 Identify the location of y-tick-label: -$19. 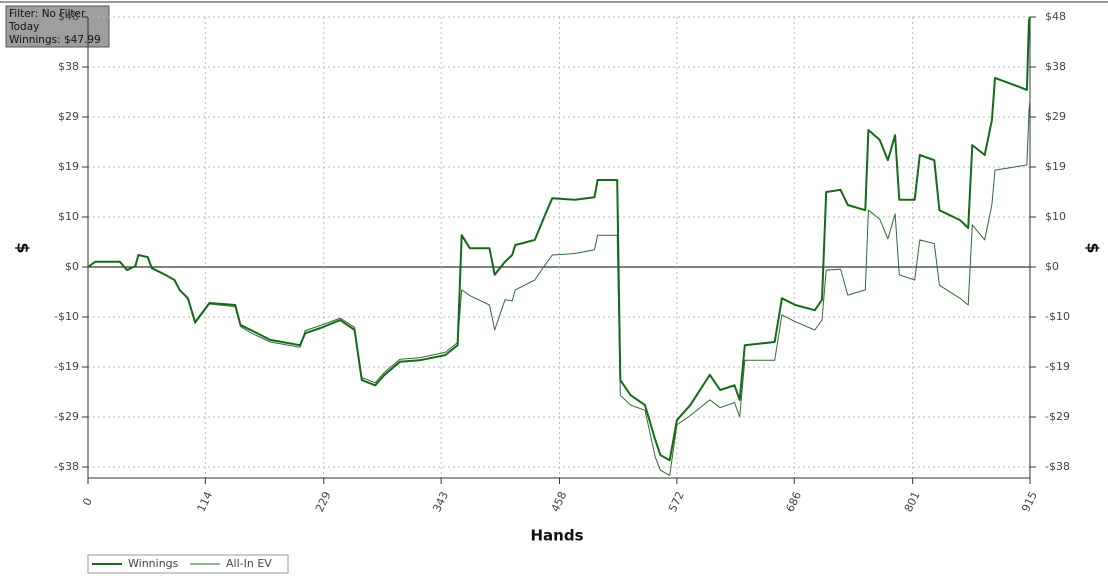
(66, 366).